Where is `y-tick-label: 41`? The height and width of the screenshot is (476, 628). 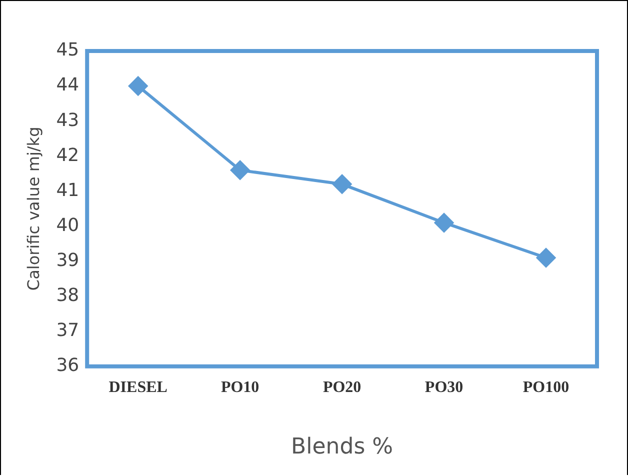
y-tick-label: 41 is located at coordinates (68, 190).